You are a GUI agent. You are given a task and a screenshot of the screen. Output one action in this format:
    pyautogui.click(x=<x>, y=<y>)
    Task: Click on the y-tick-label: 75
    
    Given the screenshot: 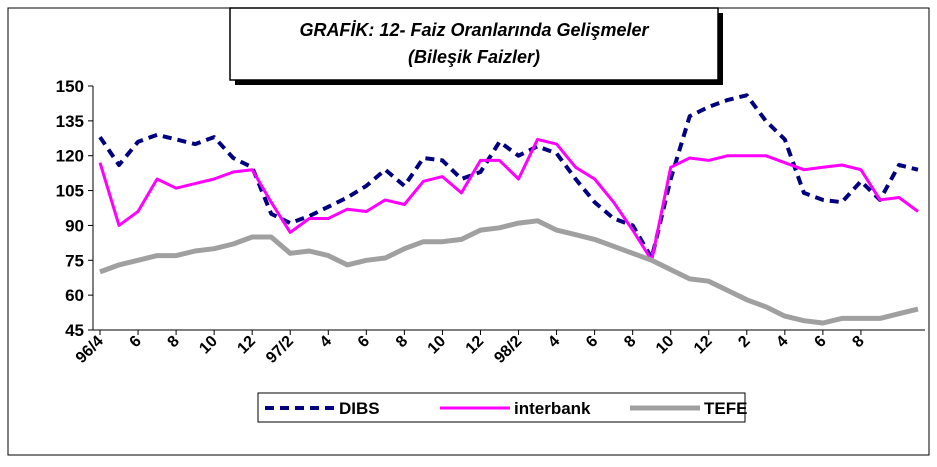 What is the action you would take?
    pyautogui.click(x=74, y=260)
    